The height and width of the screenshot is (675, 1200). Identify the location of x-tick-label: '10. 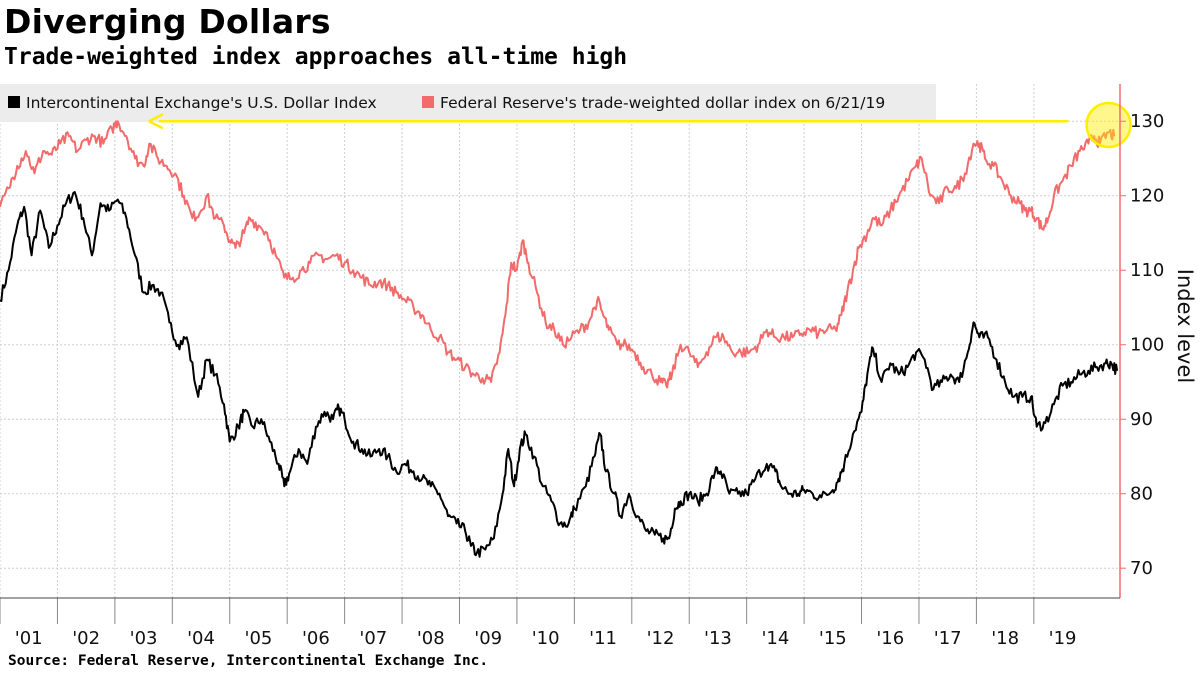
(546, 638).